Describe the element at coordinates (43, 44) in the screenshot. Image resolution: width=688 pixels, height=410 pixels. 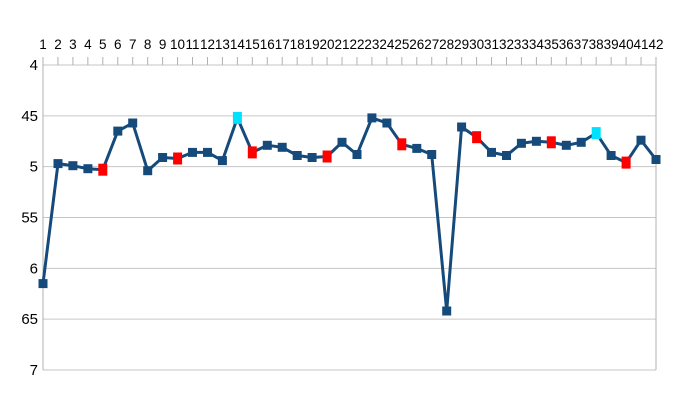
I see `x-axis-tick-label: 1` at that location.